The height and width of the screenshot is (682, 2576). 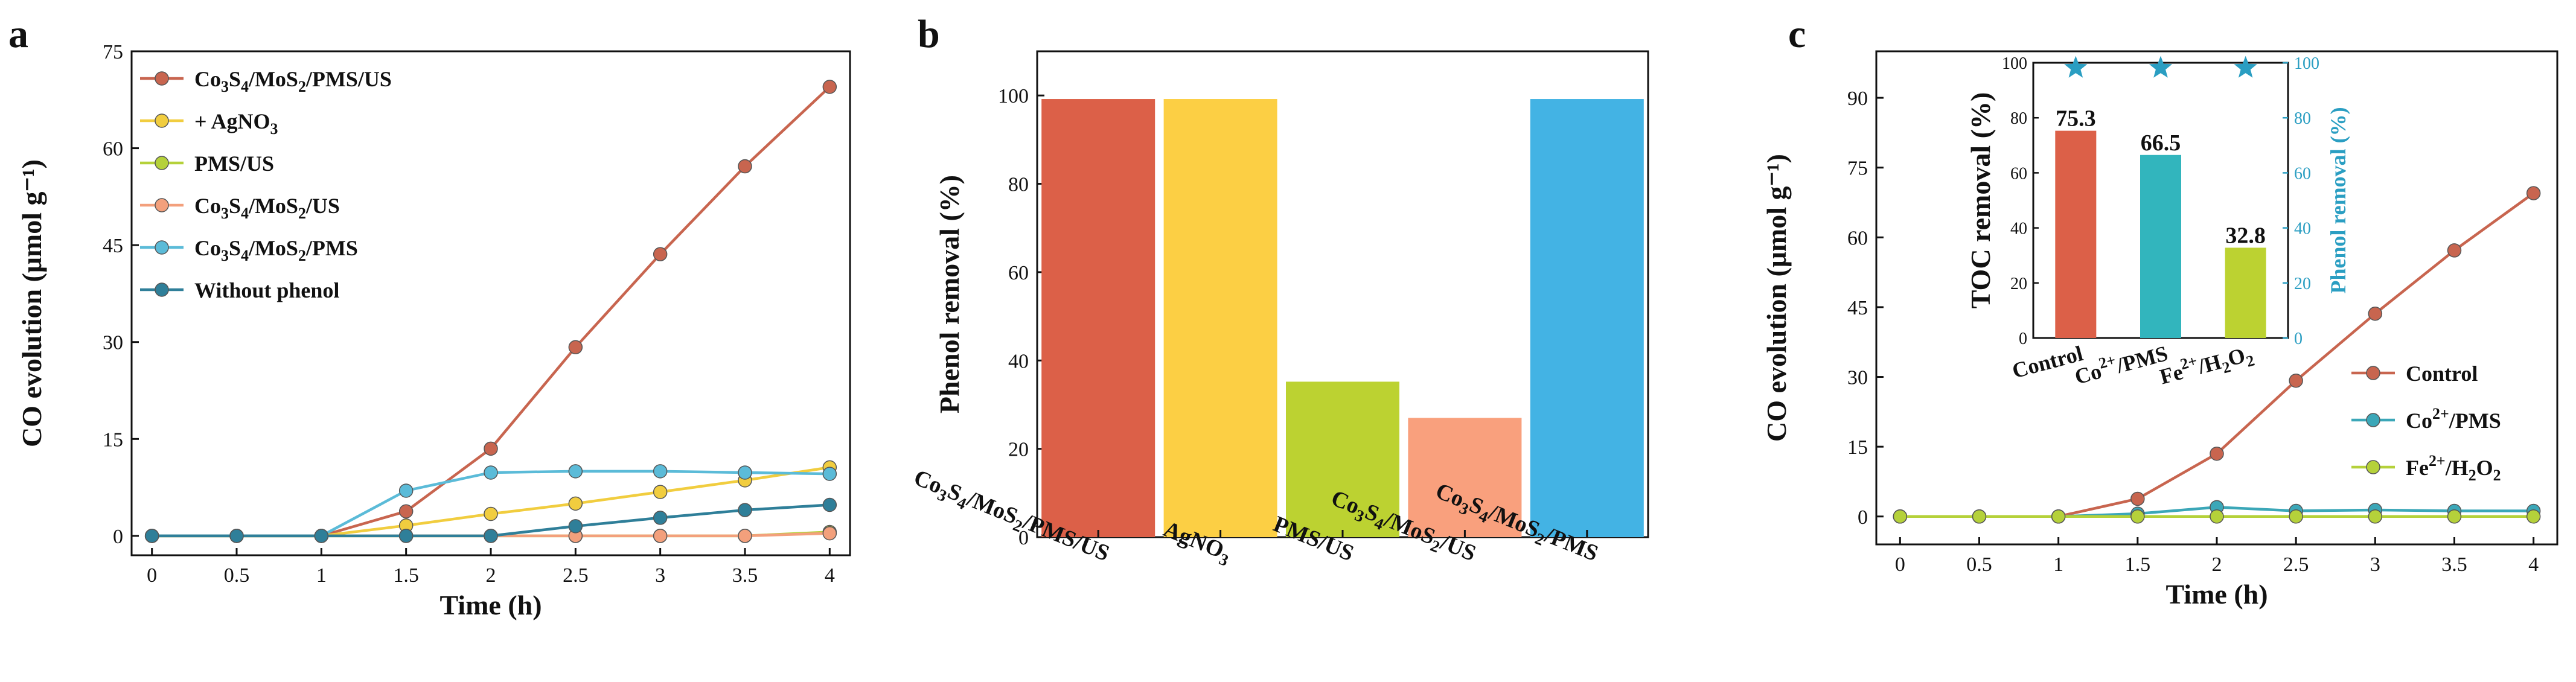 I want to click on panel-a-xtick-label: 1, so click(x=321, y=575).